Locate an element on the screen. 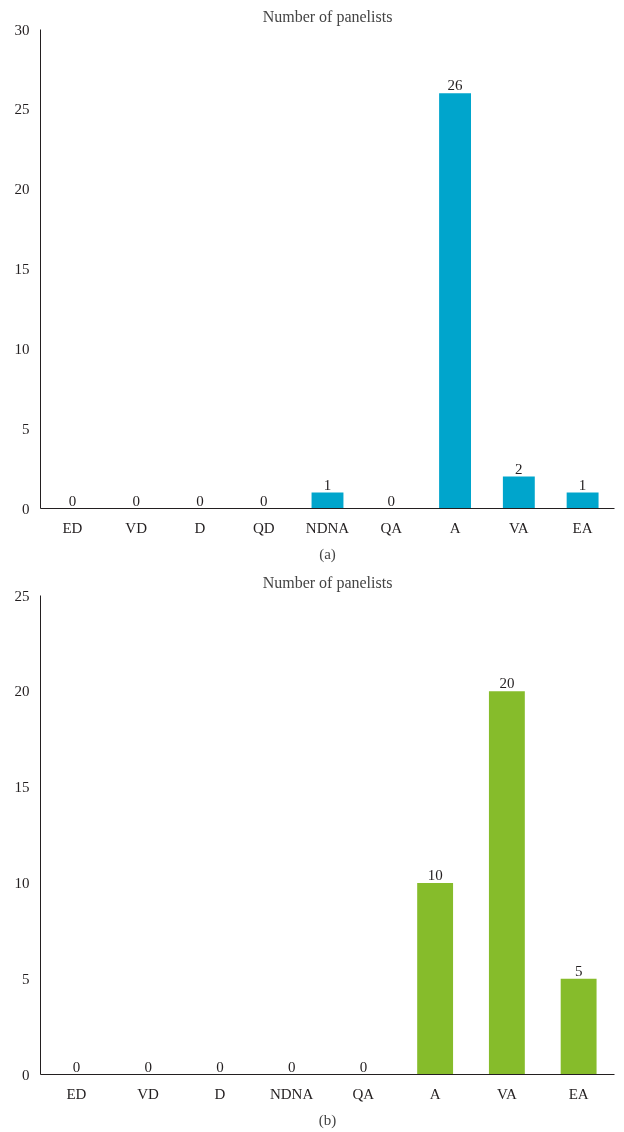 Image resolution: width=624 pixels, height=1132 pixels. text: (b) is located at coordinates (327, 1120).